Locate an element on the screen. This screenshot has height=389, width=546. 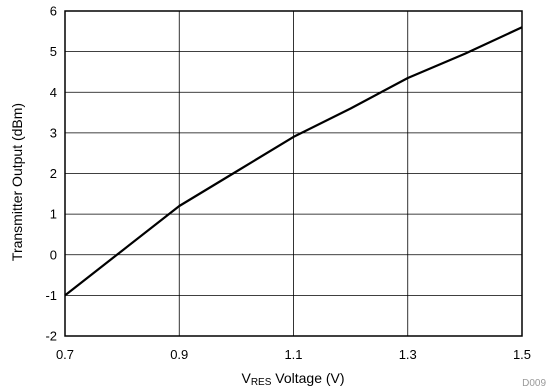
x-tick-label: 1.5 is located at coordinates (522, 354).